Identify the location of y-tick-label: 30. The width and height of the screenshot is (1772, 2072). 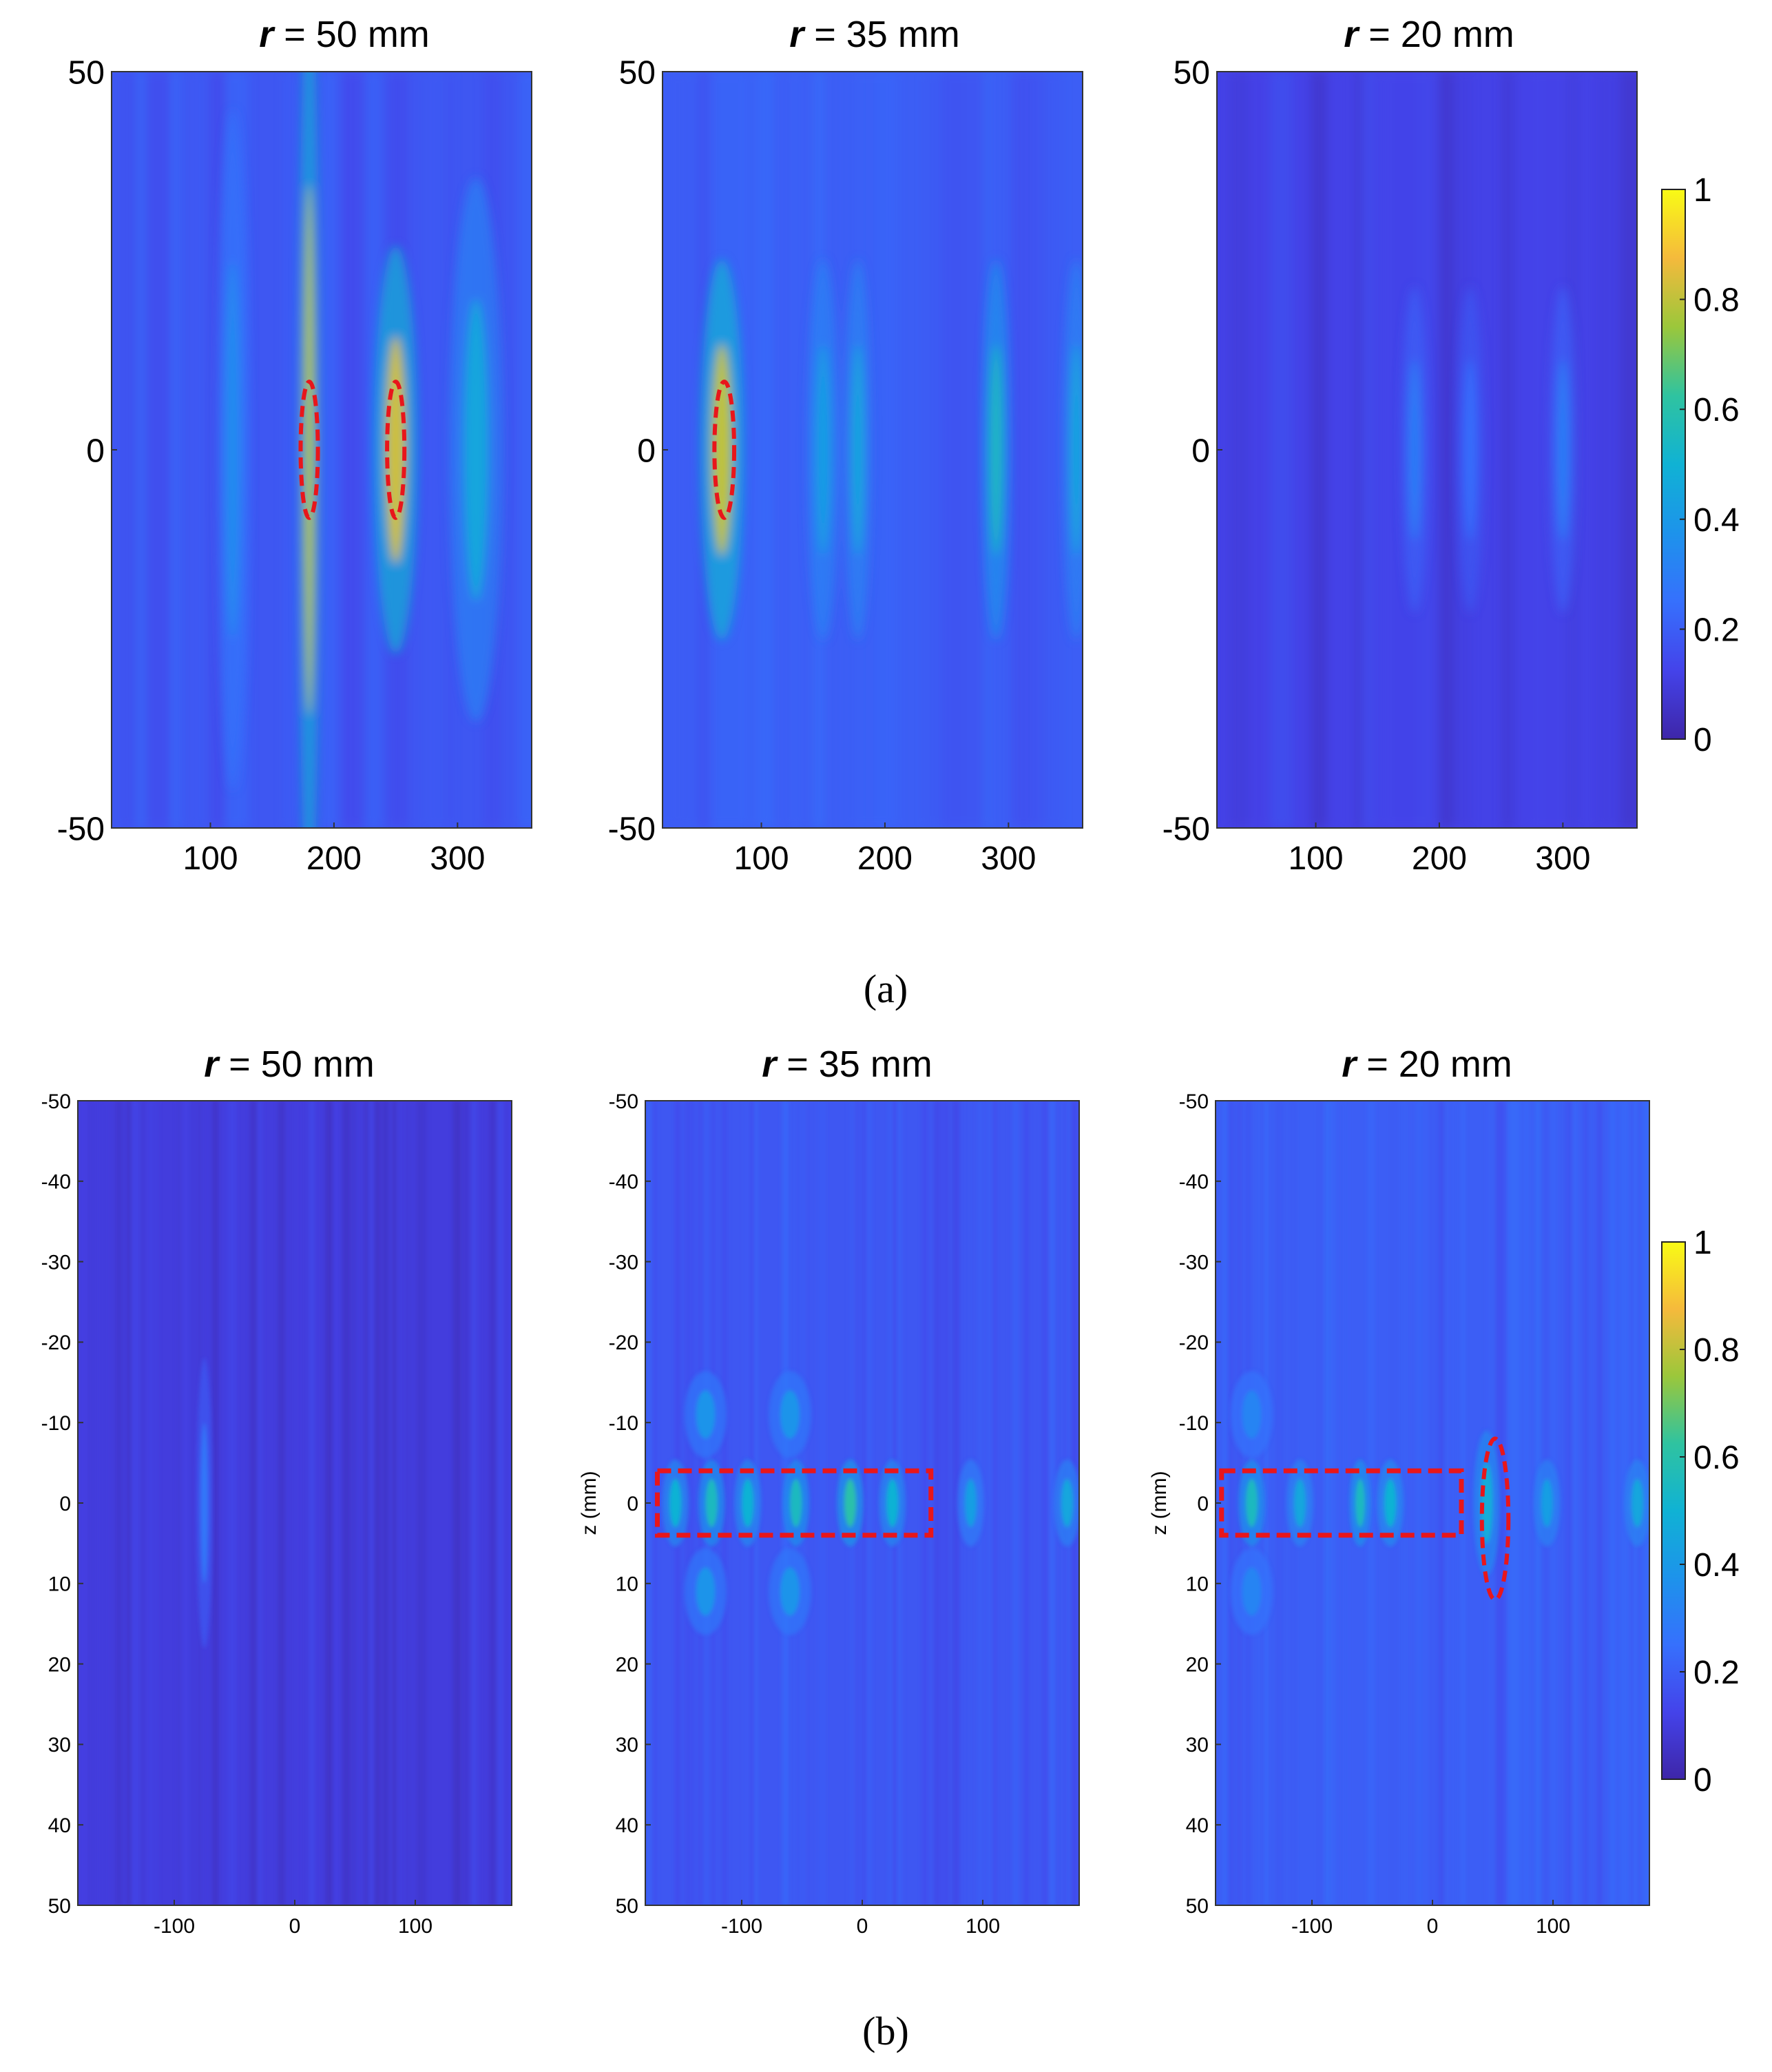
(59, 1745).